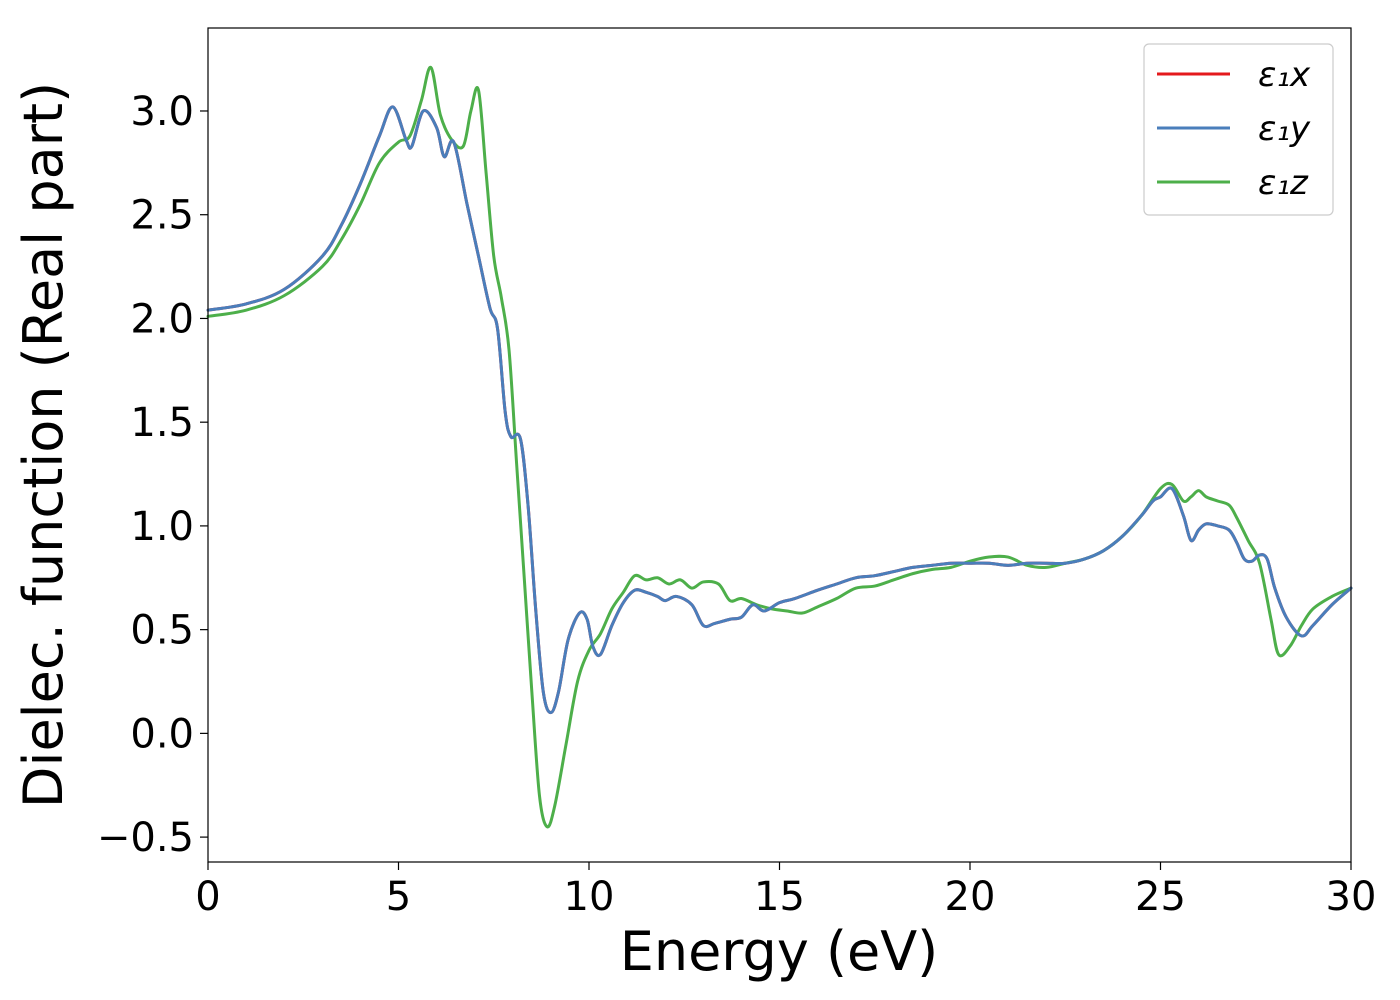 Image resolution: width=1400 pixels, height=1000 pixels. I want to click on legend-frame, so click(1238, 129).